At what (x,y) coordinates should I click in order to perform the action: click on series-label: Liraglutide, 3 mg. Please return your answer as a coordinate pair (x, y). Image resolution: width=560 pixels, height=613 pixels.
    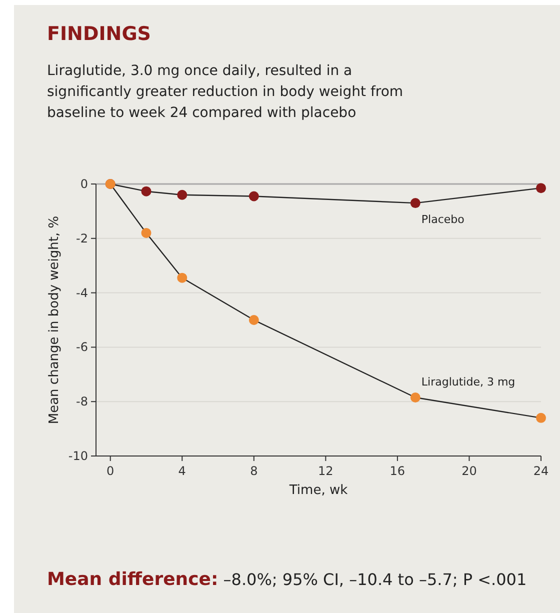
    Looking at the image, I should click on (468, 382).